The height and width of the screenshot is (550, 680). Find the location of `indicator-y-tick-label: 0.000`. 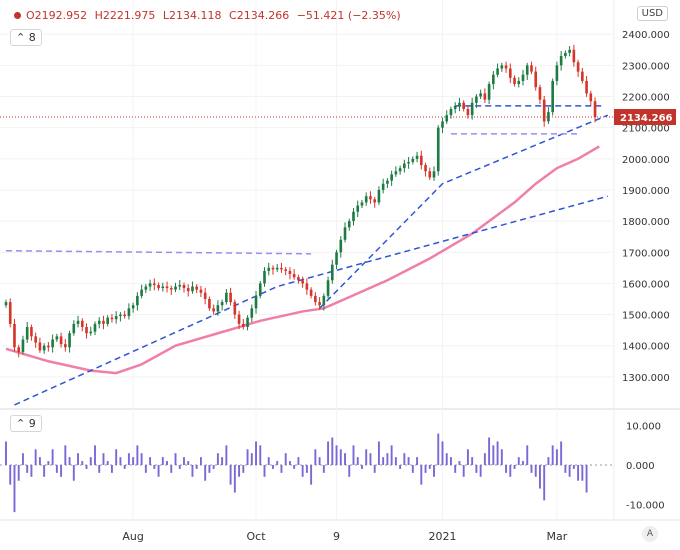

indicator-y-tick-label: 0.000 is located at coordinates (640, 466).